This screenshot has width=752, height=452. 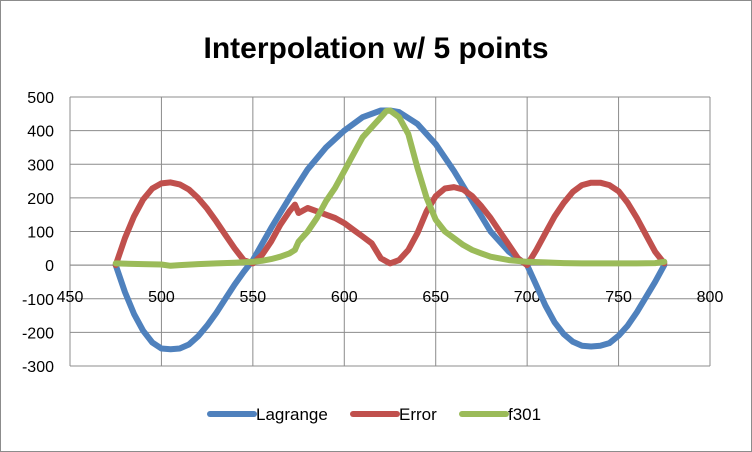 What do you see at coordinates (710, 297) in the screenshot?
I see `x-tick-label: 800` at bounding box center [710, 297].